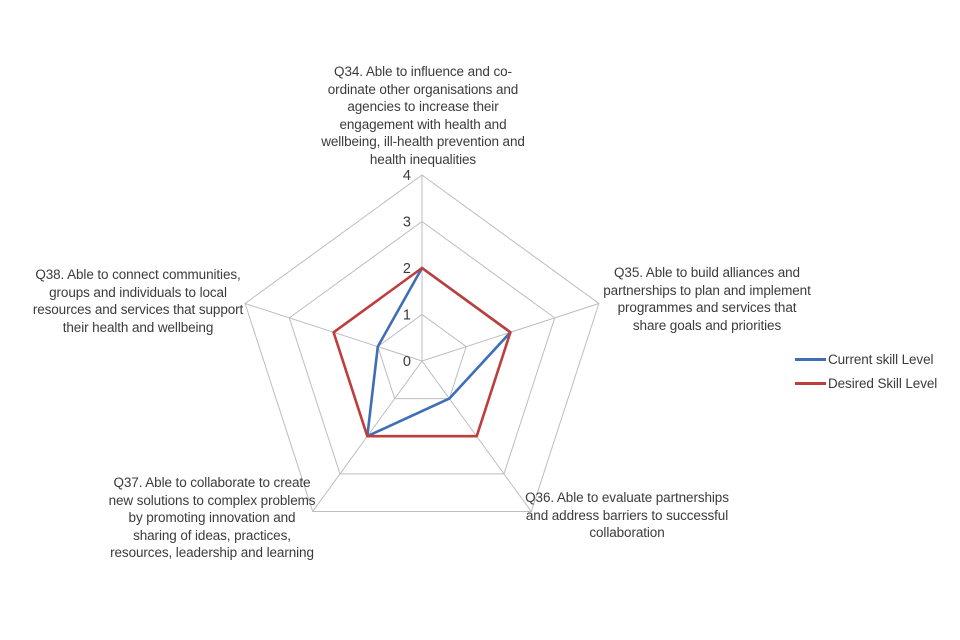  I want to click on radial-tick-4: 4, so click(407, 176).